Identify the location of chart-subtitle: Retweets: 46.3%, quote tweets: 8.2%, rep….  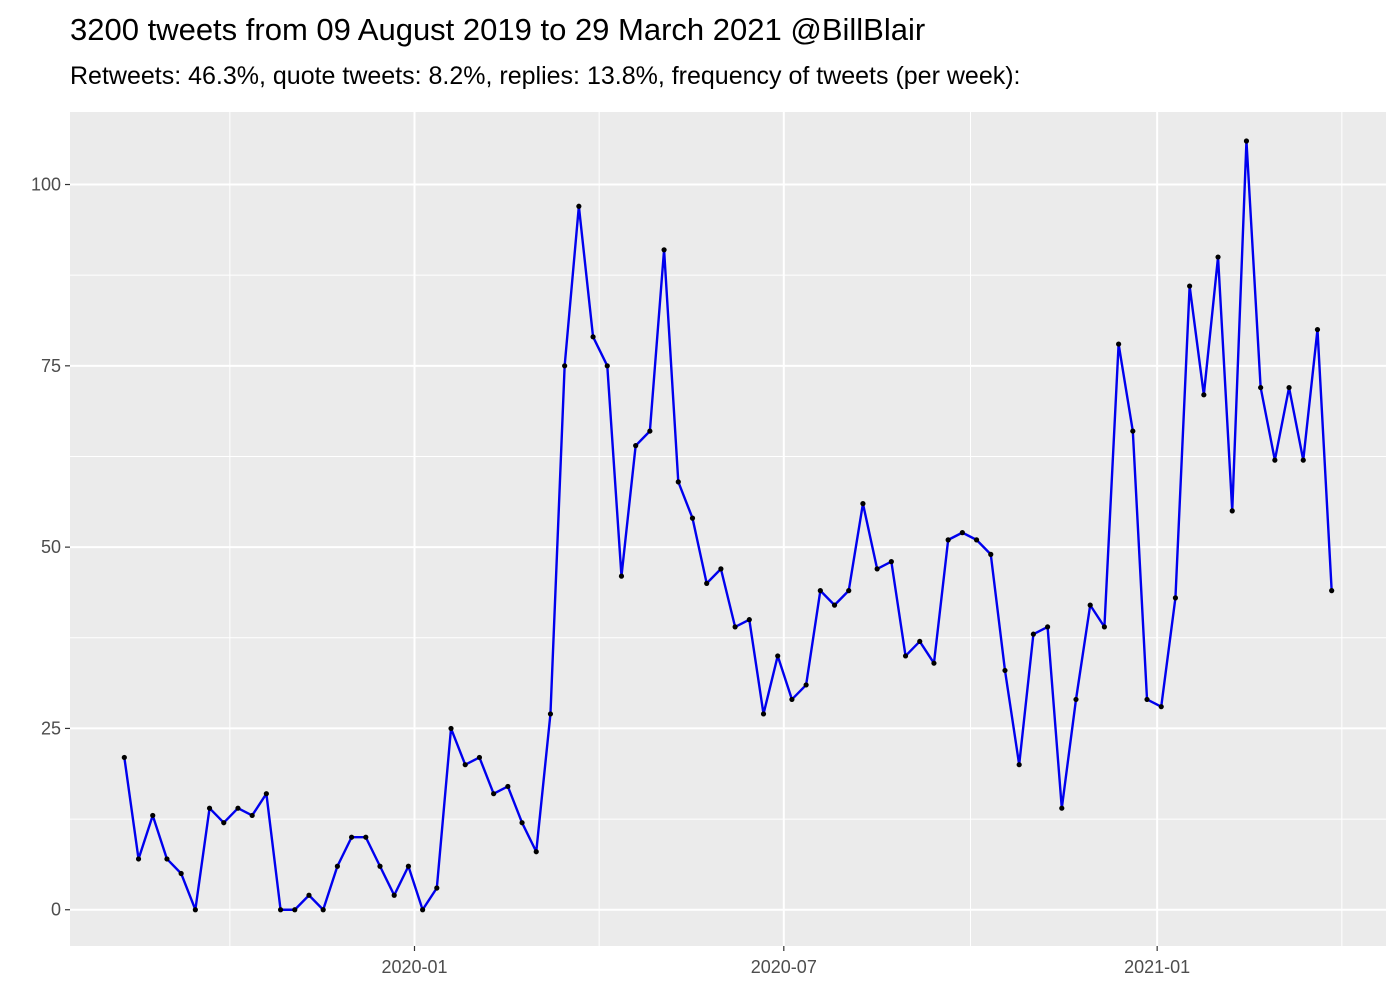
(545, 76).